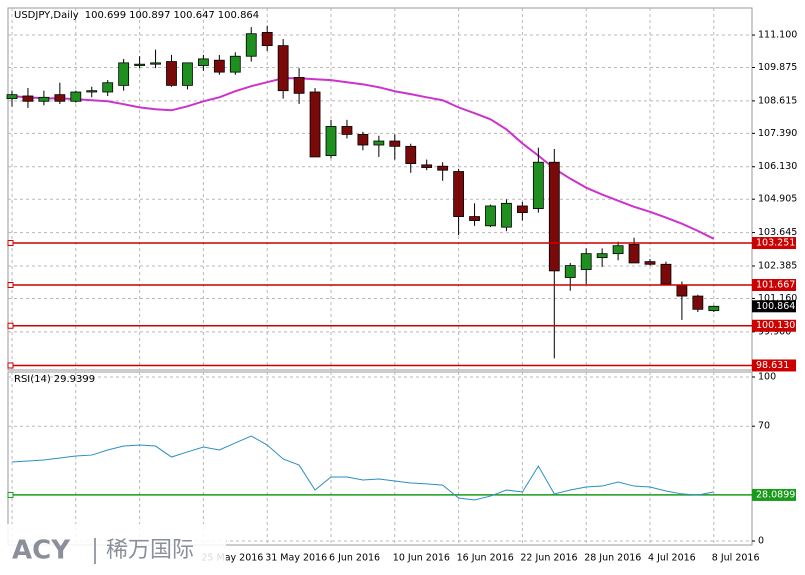 The image size is (805, 575). What do you see at coordinates (777, 100) in the screenshot?
I see `y-tick-label: 108.615` at bounding box center [777, 100].